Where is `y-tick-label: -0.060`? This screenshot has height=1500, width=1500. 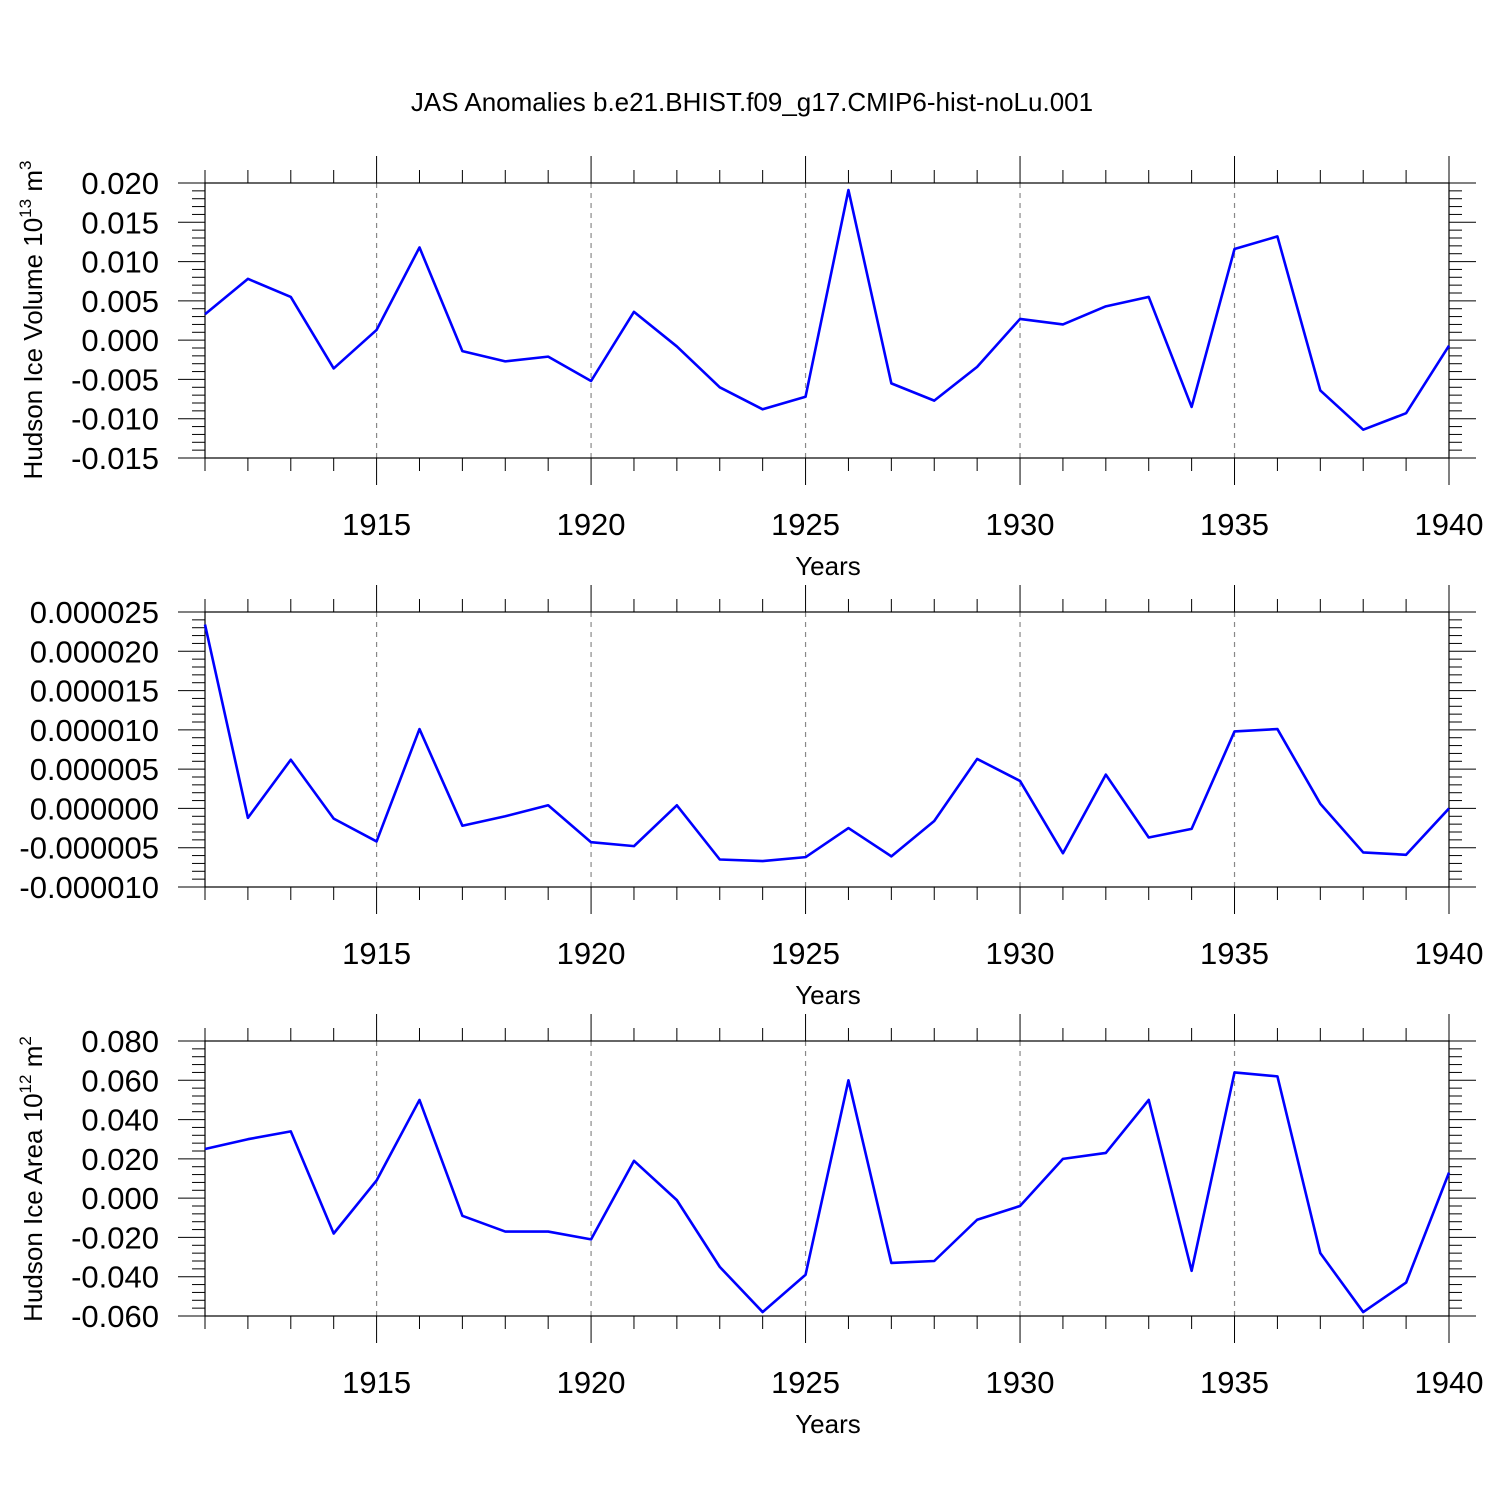 y-tick-label: -0.060 is located at coordinates (115, 1316).